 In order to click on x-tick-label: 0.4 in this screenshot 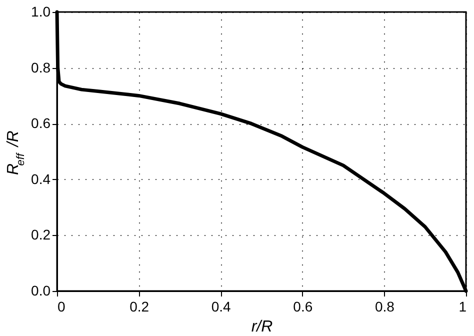, I will do `click(221, 306)`.